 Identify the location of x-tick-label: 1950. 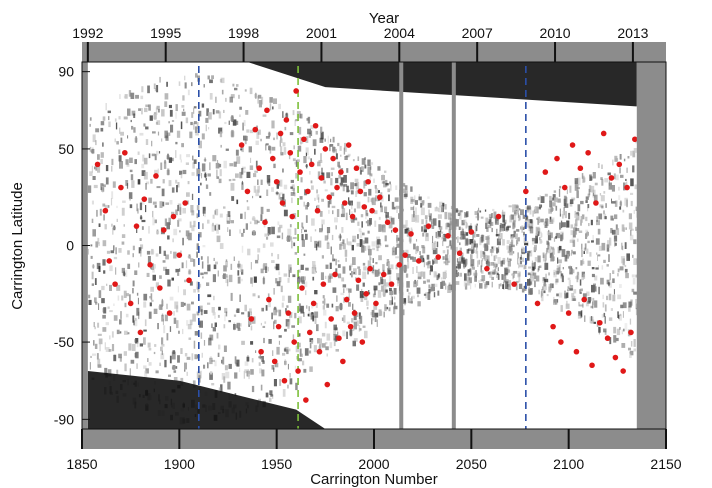
(276, 464).